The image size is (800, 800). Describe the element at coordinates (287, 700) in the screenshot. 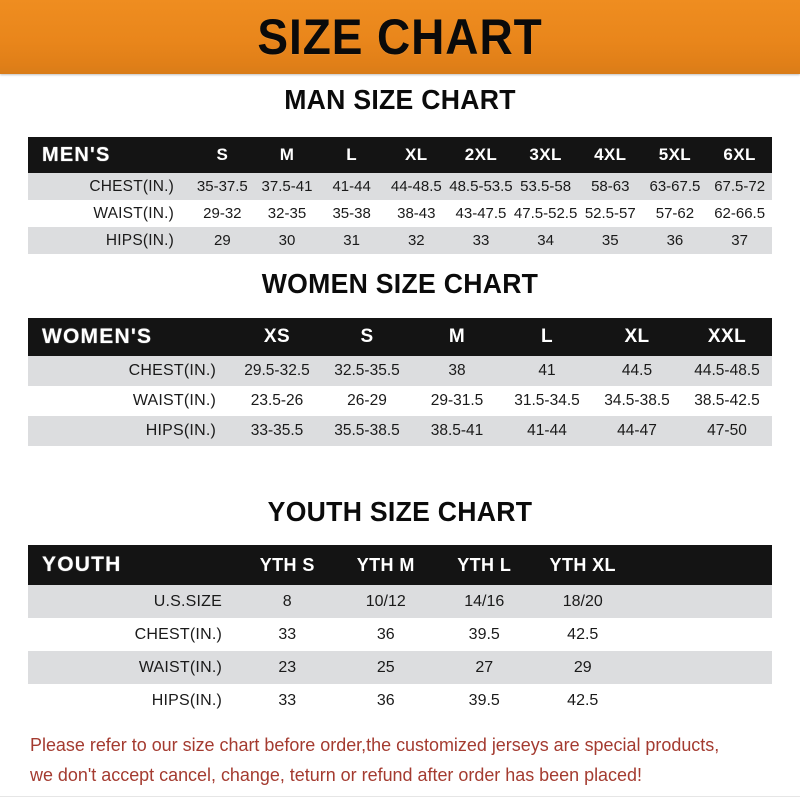

I see `youth-hips-s: 33` at that location.